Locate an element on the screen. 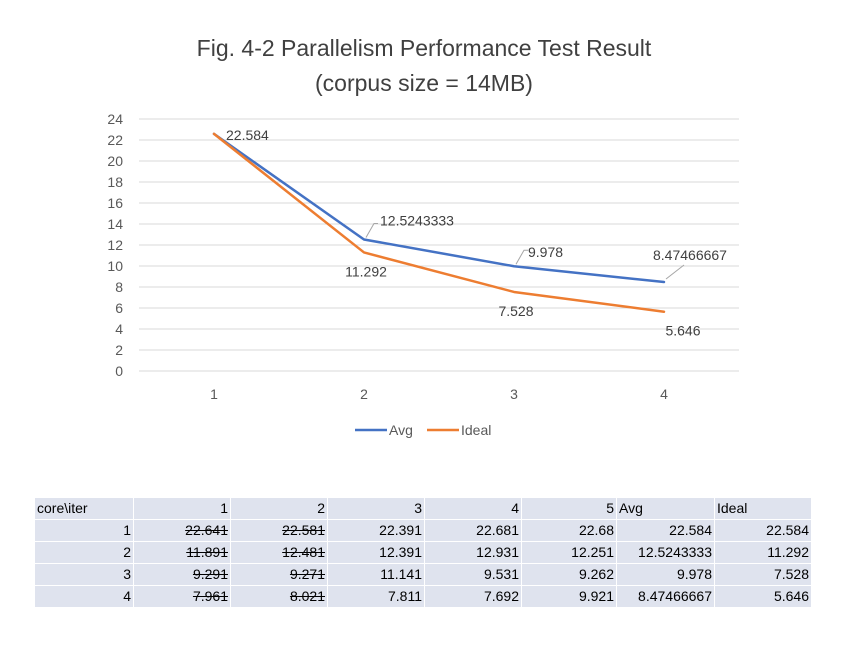 This screenshot has width=848, height=645. data-label-avg: 22.584 is located at coordinates (247, 135).